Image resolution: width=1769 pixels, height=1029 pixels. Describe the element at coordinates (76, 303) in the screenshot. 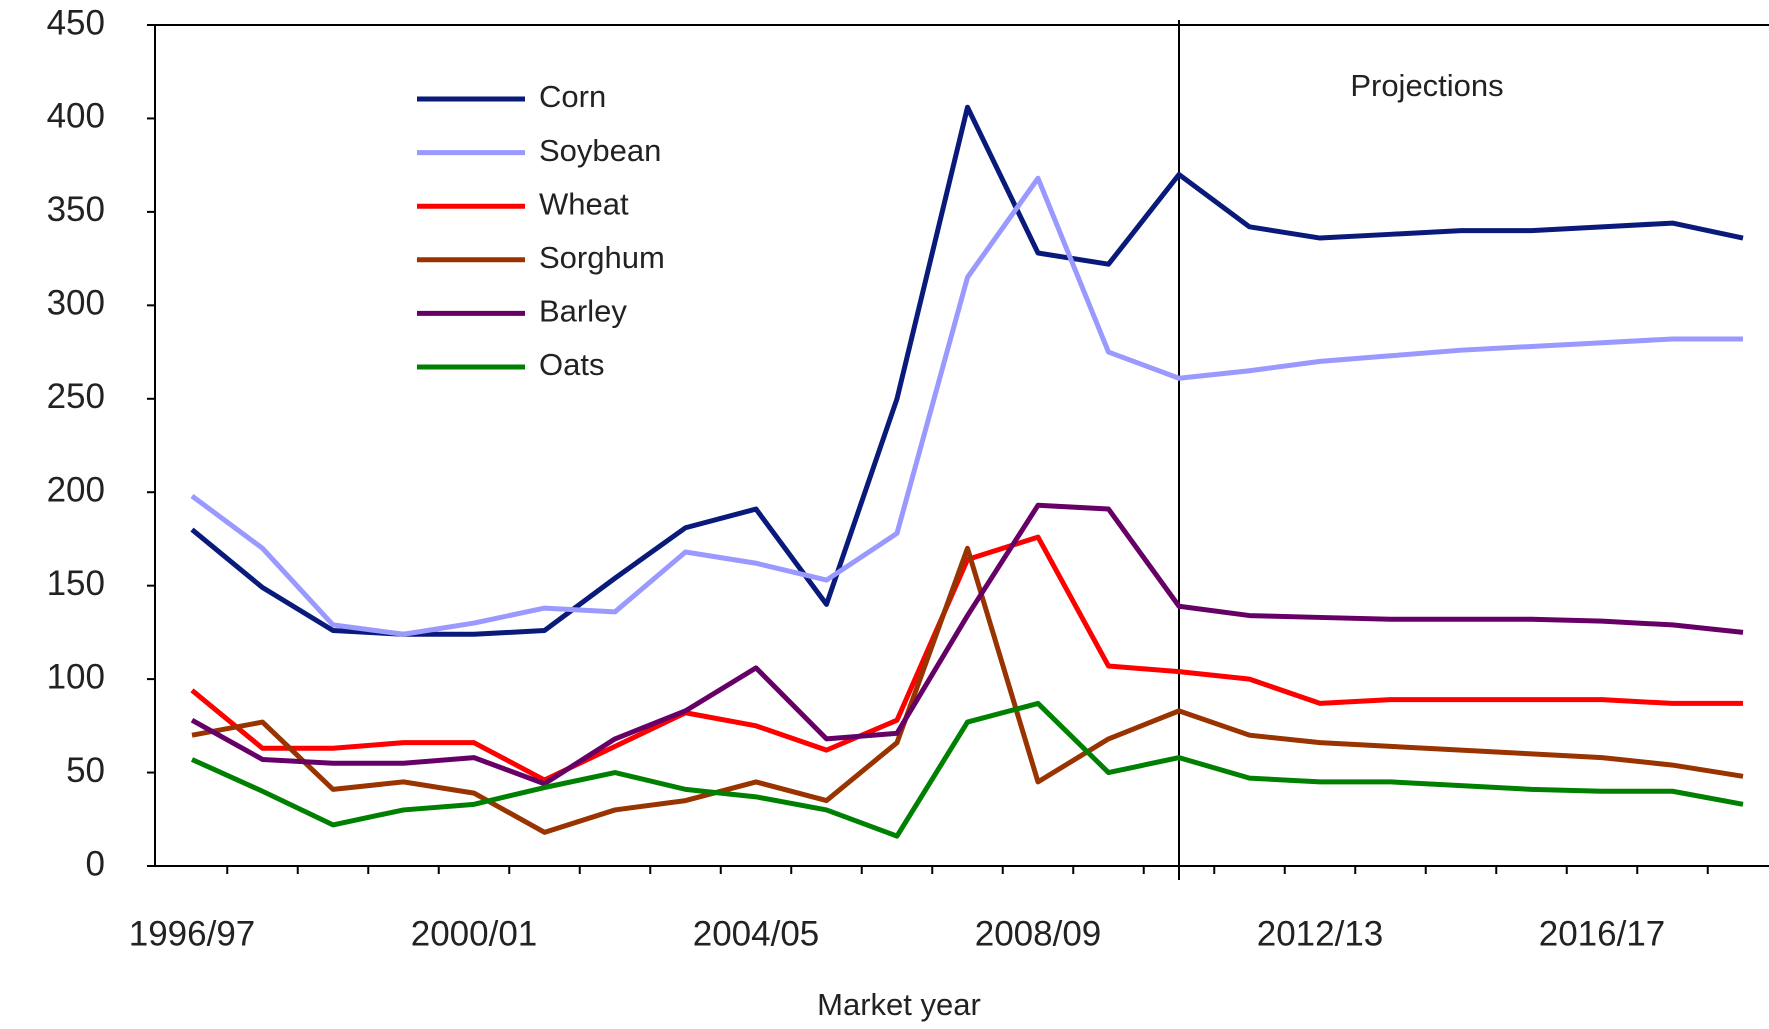

I see `y-tick-label: 300` at that location.